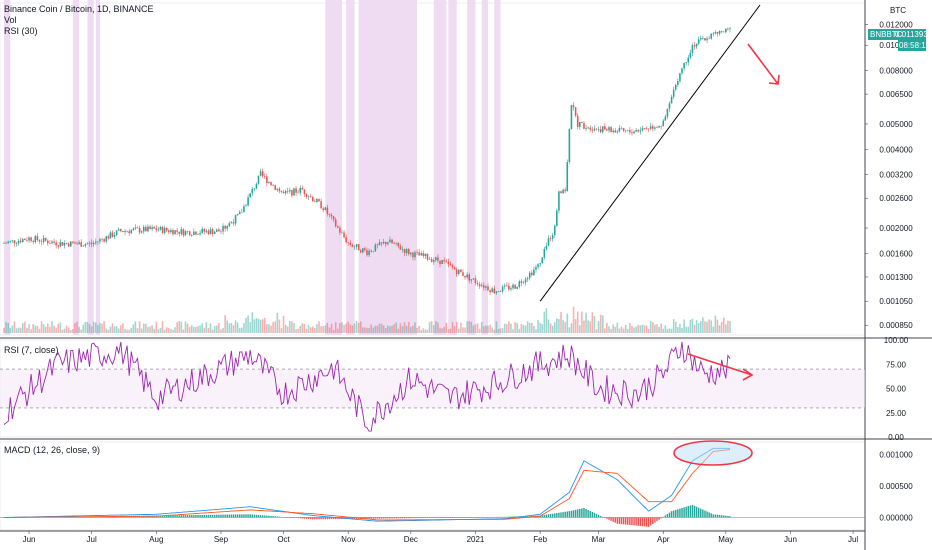  I want to click on macd-legend: MACD (12, 26, close, 9), so click(52, 450).